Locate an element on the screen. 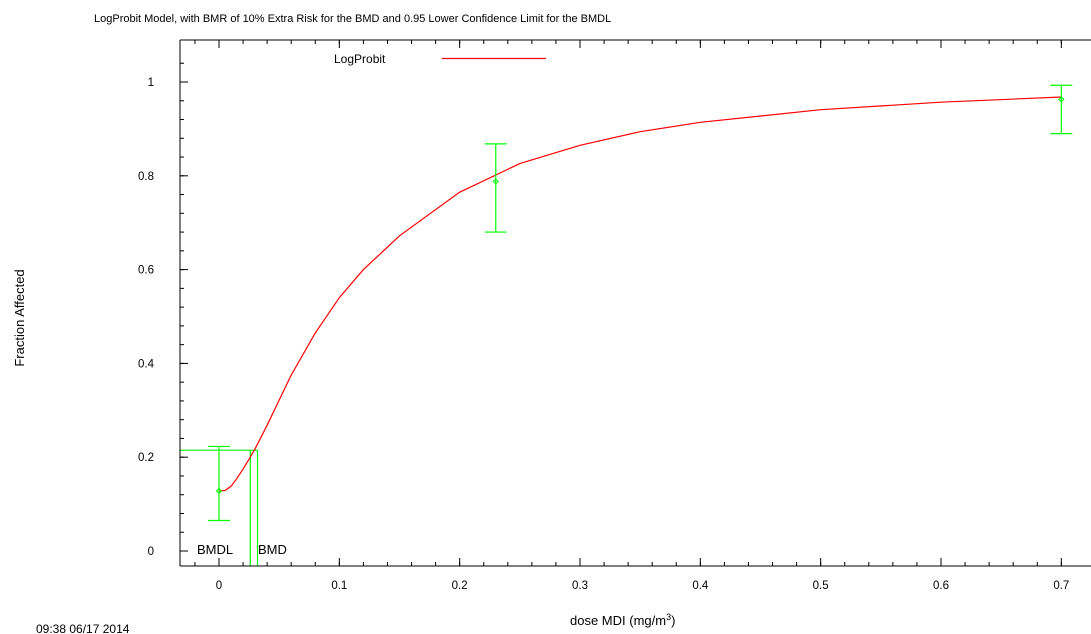 Image resolution: width=1091 pixels, height=634 pixels. bmd-label: BMD is located at coordinates (272, 549).